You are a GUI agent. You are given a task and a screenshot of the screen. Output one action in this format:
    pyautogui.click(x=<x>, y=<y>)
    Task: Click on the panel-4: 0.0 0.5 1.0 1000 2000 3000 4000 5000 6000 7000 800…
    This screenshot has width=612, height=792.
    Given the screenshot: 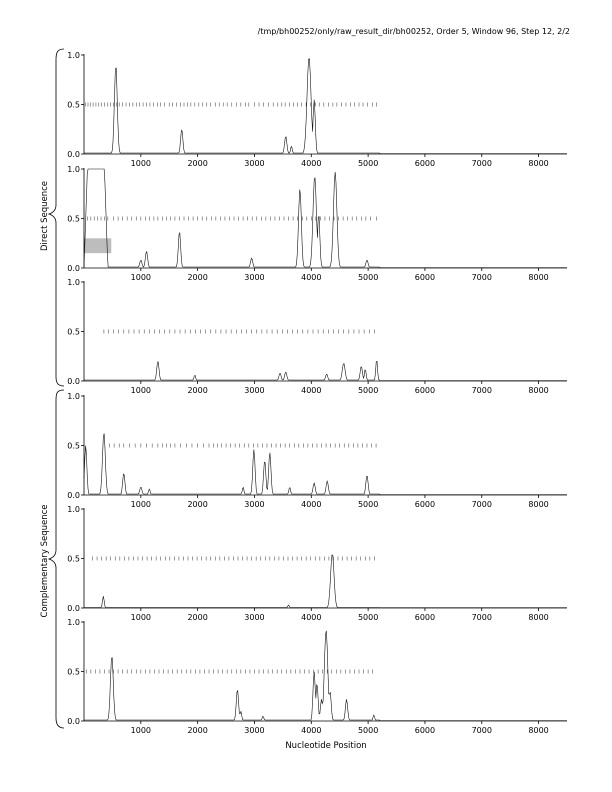 What is the action you would take?
    pyautogui.click(x=317, y=450)
    